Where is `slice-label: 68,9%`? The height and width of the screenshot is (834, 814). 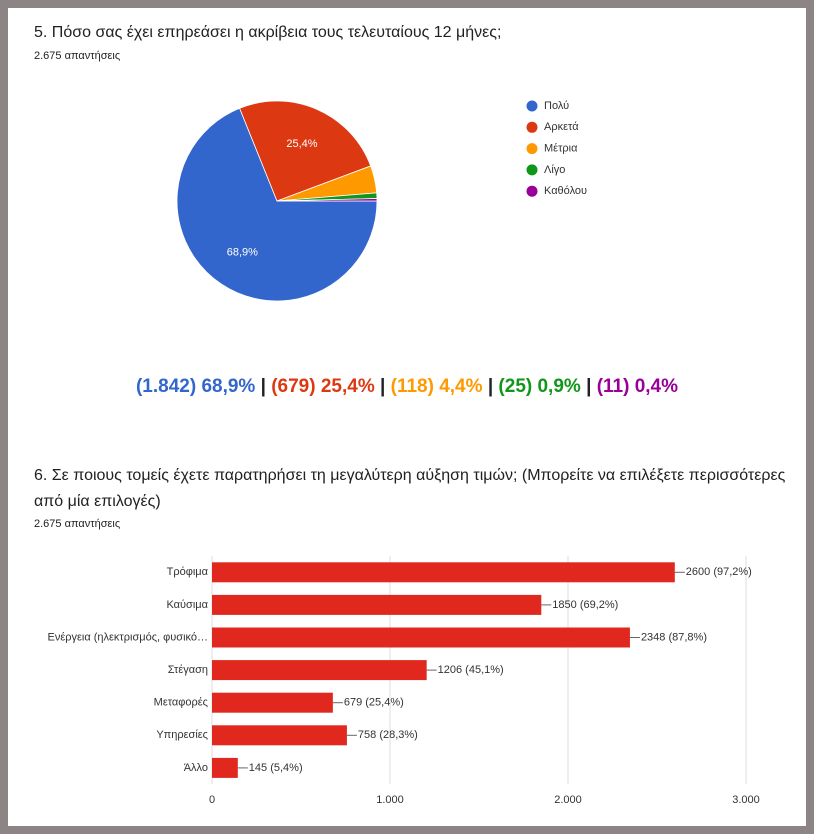 slice-label: 68,9% is located at coordinates (242, 252).